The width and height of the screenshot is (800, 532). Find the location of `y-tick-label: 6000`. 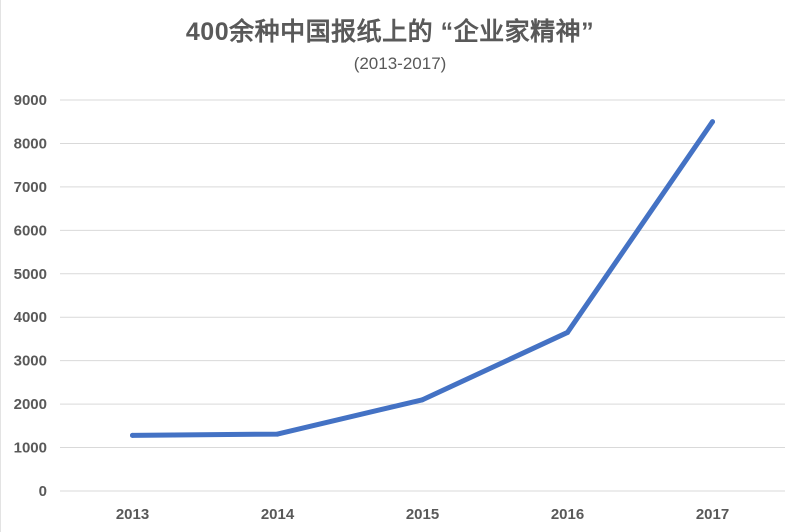

y-tick-label: 6000 is located at coordinates (30, 230).